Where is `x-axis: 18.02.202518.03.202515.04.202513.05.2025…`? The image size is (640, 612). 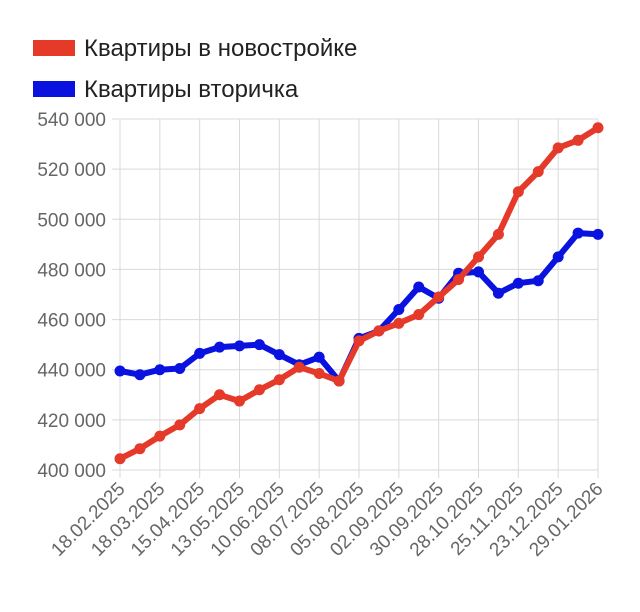 x-axis: 18.02.202518.03.202515.04.202513.05.2025… is located at coordinates (327, 520).